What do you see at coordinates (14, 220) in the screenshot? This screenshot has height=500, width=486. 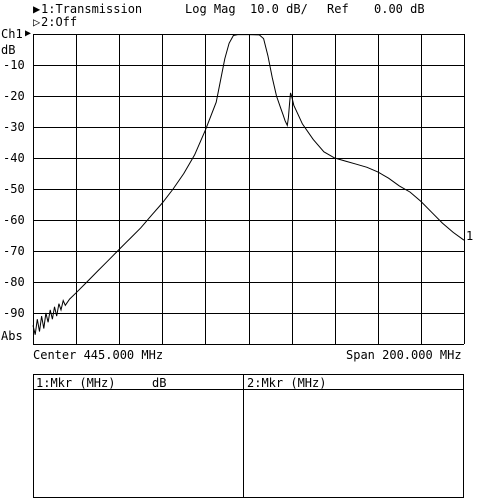 I see `y-tick-label: -60` at bounding box center [14, 220].